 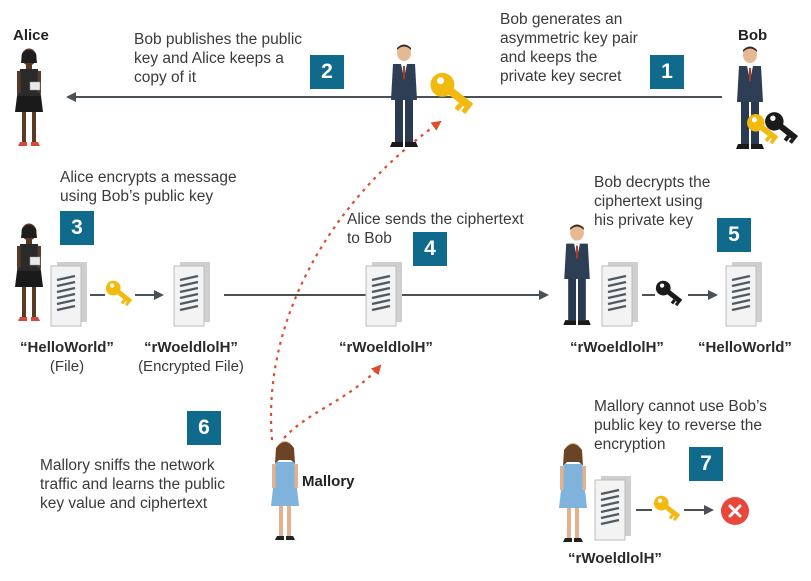 I want to click on encrypt-public-key-icon, so click(x=119, y=293).